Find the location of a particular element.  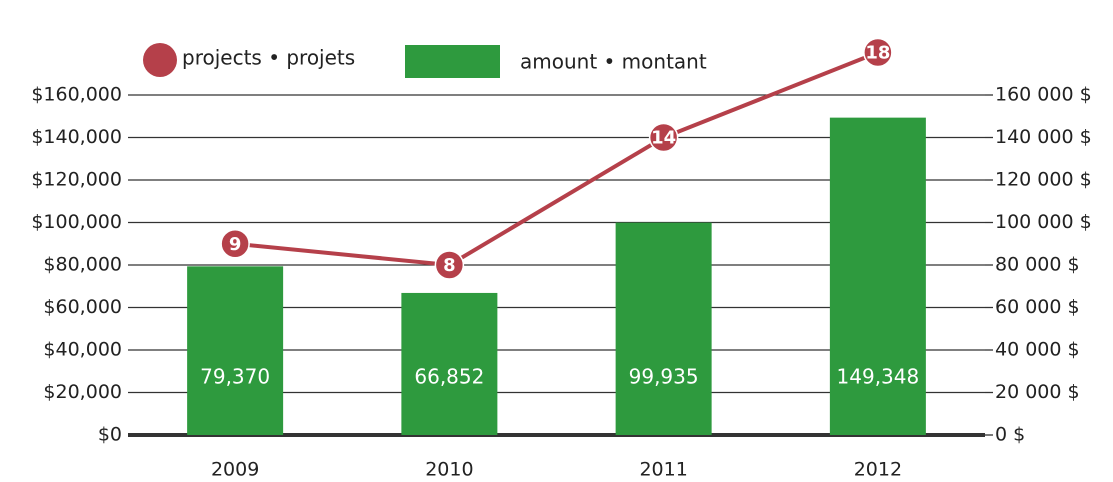

y-tick-label: $100,000 is located at coordinates (76, 222).